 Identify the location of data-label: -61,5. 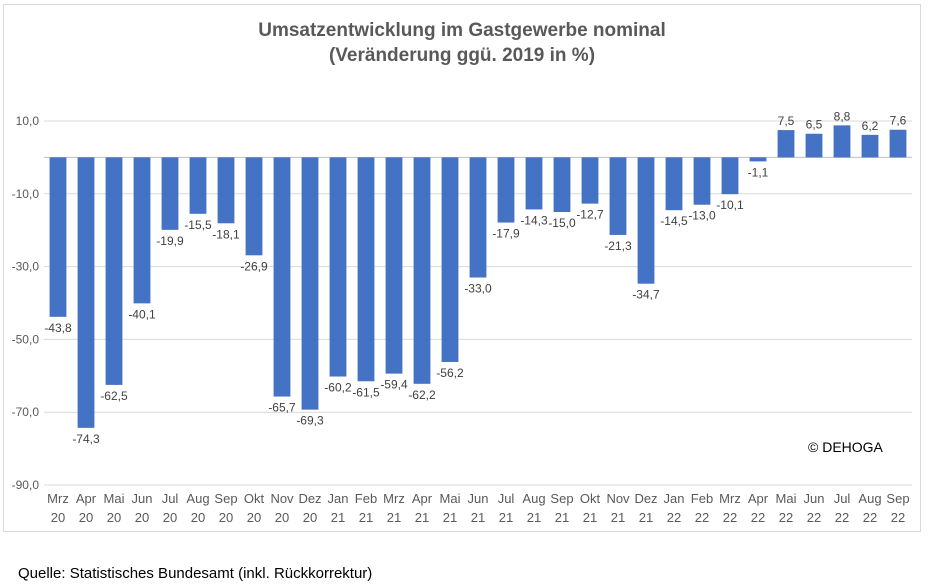
(366, 392).